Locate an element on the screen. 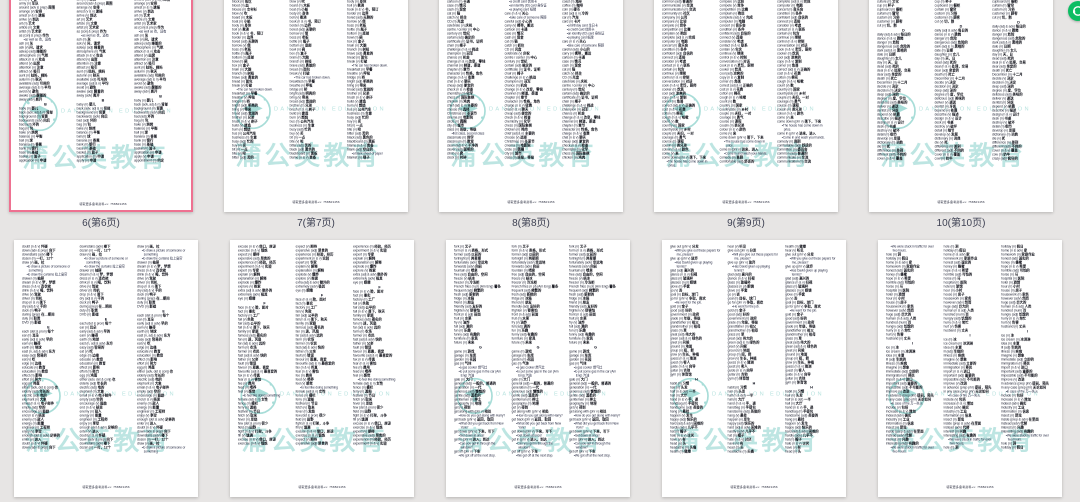 Image resolution: width=1080 pixels, height=502 pixels. vocab-entry: aunt (n) 姑妈，姨妈 is located at coordinates (91, 71).